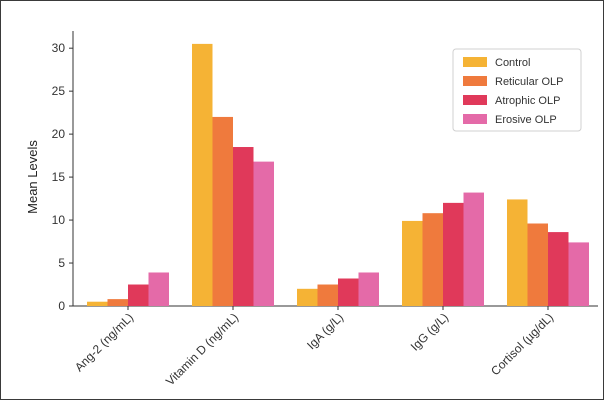 This screenshot has height=401, width=604. I want to click on x-tick-label: Ang-2 (ng/mL), so click(104, 342).